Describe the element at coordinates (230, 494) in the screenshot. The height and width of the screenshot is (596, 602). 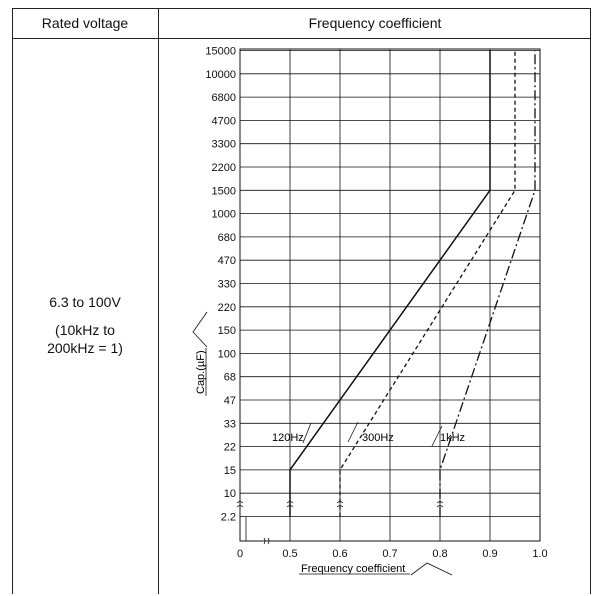
I see `y-tick-label: 10` at that location.